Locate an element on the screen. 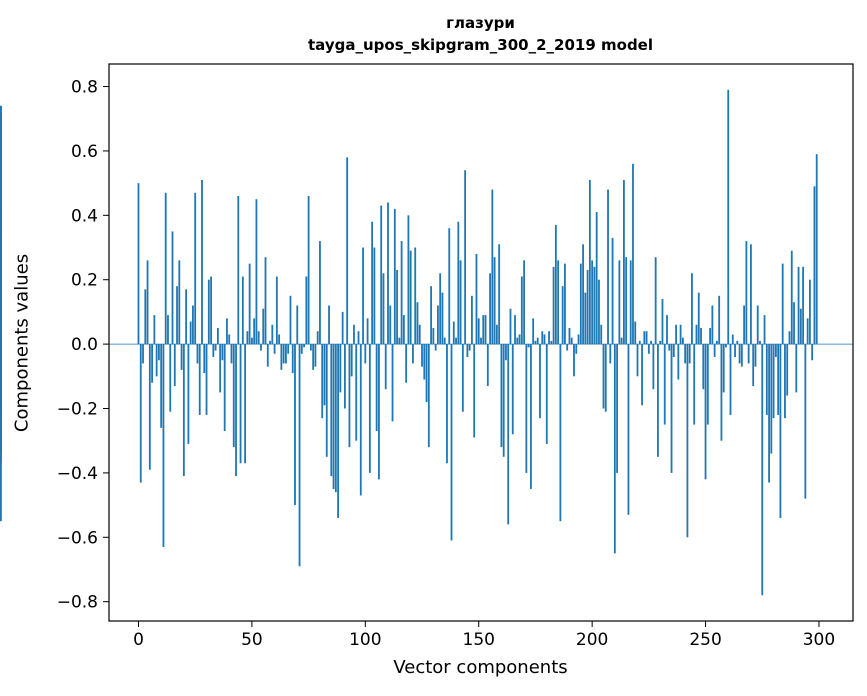 Image resolution: width=867 pixels, height=696 pixels. chart-title: глазури is located at coordinates (480, 23).